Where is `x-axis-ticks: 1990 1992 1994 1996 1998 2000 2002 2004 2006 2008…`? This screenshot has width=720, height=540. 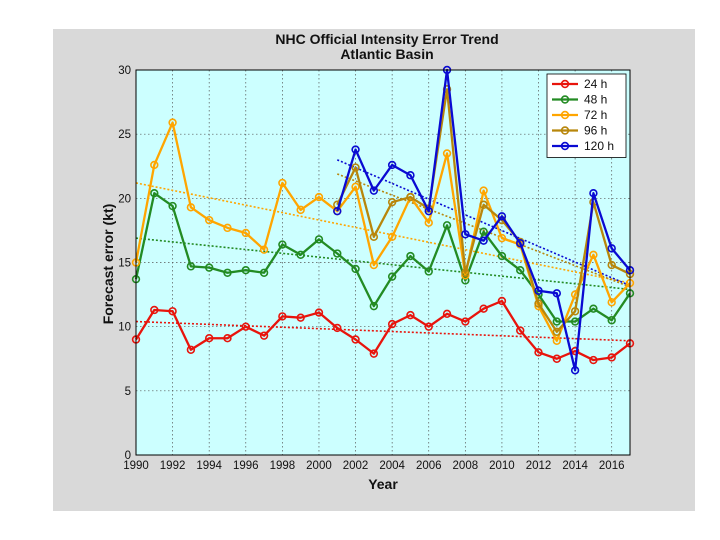
x-axis-ticks: 1990 1992 1994 1996 1998 2000 2002 2004 2006 2008… is located at coordinates (373, 466).